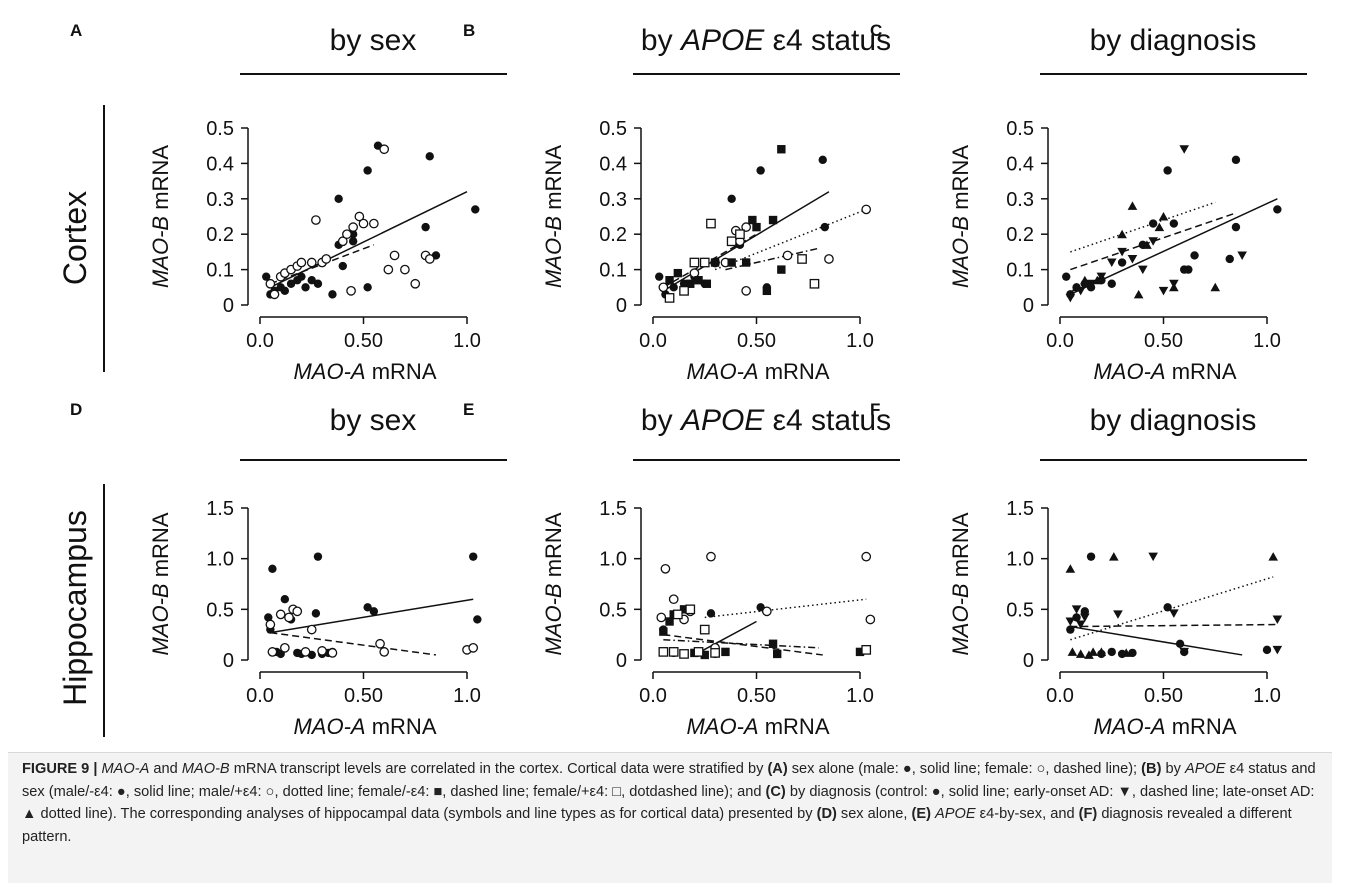 This screenshot has height=895, width=1347. Describe the element at coordinates (363, 341) in the screenshot. I see `x-tick-label: 0.50` at that location.